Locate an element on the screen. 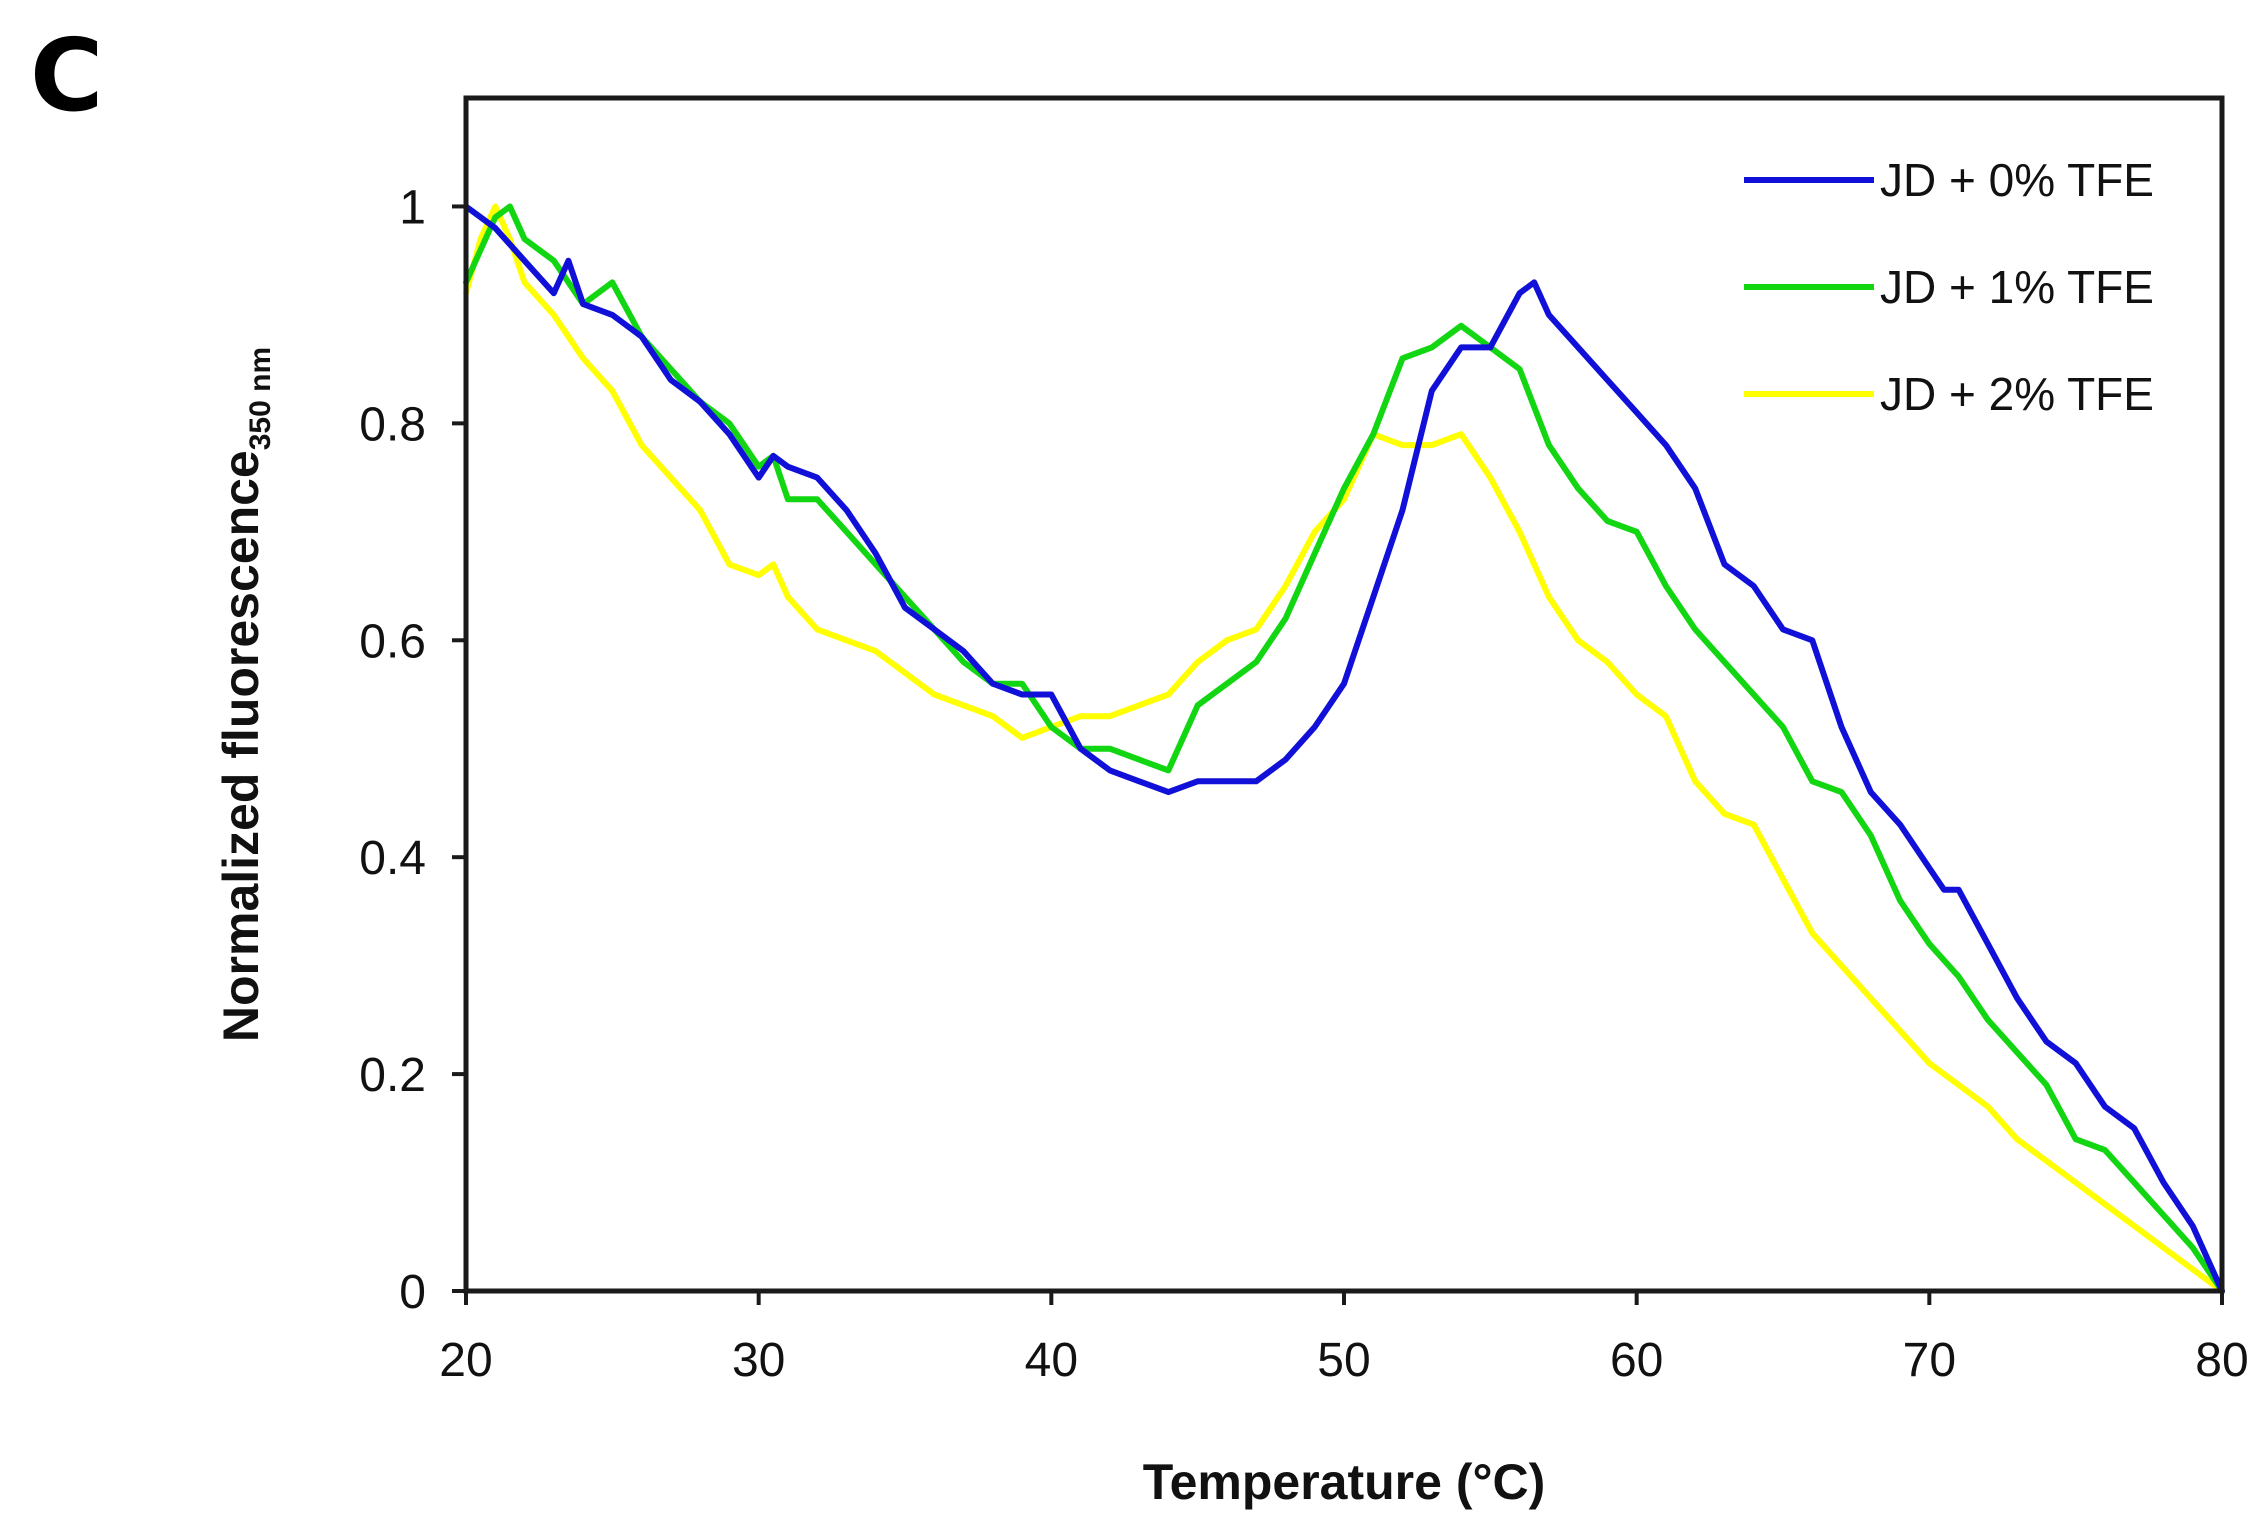 Image resolution: width=2257 pixels, height=1535 pixels. legend-label-0: JD + 0% TFE is located at coordinates (2017, 180).